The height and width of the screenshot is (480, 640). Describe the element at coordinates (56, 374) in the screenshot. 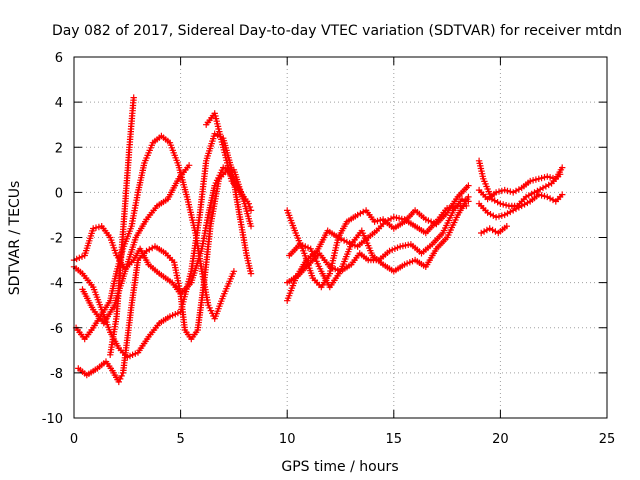

I see `y-tick-label: -8` at that location.